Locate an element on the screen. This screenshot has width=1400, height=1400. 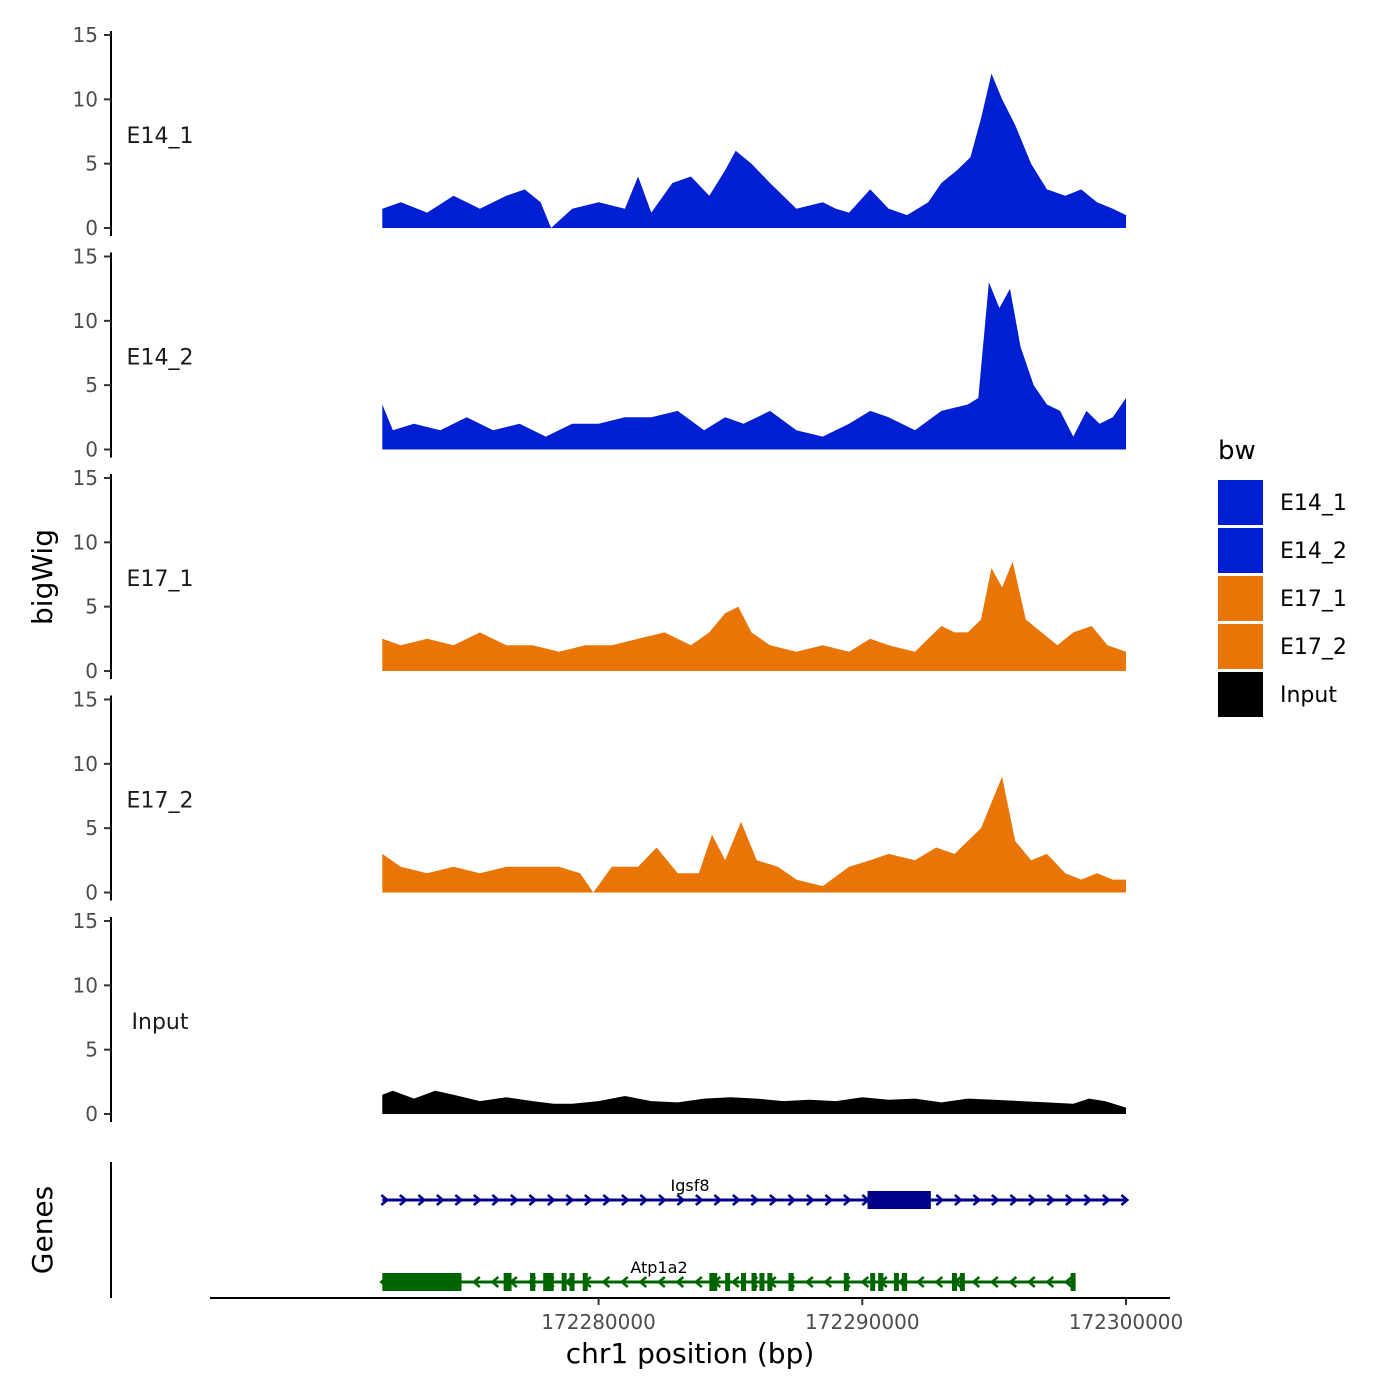
track-label: E17_1 is located at coordinates (160, 579).